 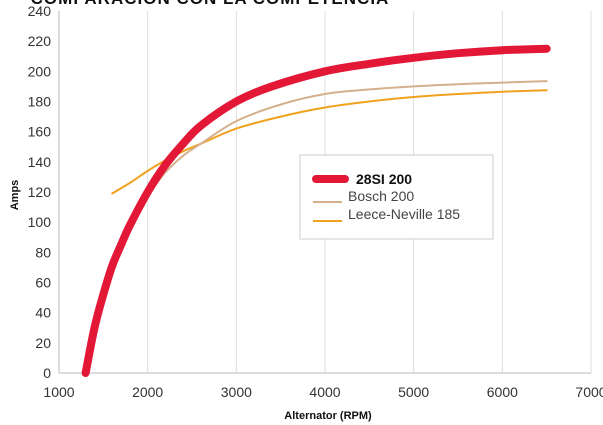 What do you see at coordinates (43, 252) in the screenshot?
I see `y-tick-label: 80` at bounding box center [43, 252].